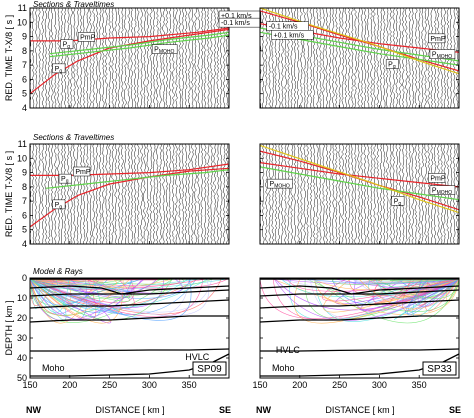 The height and width of the screenshot is (418, 474). I want to click on y-tick-label: 4, so click(24, 108).